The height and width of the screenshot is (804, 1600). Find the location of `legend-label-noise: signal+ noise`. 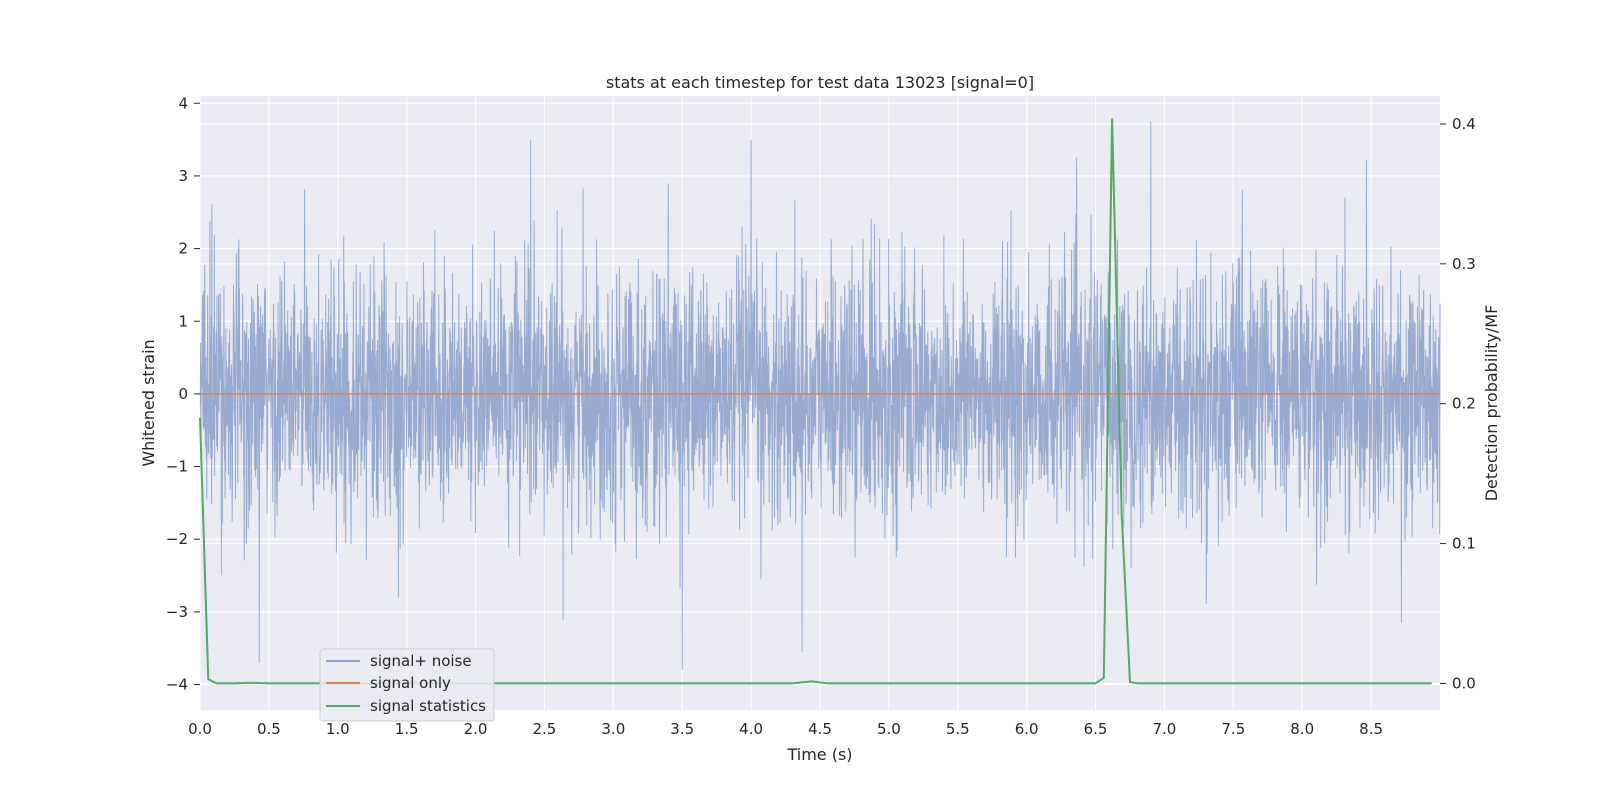

legend-label-noise: signal+ noise is located at coordinates (421, 661).